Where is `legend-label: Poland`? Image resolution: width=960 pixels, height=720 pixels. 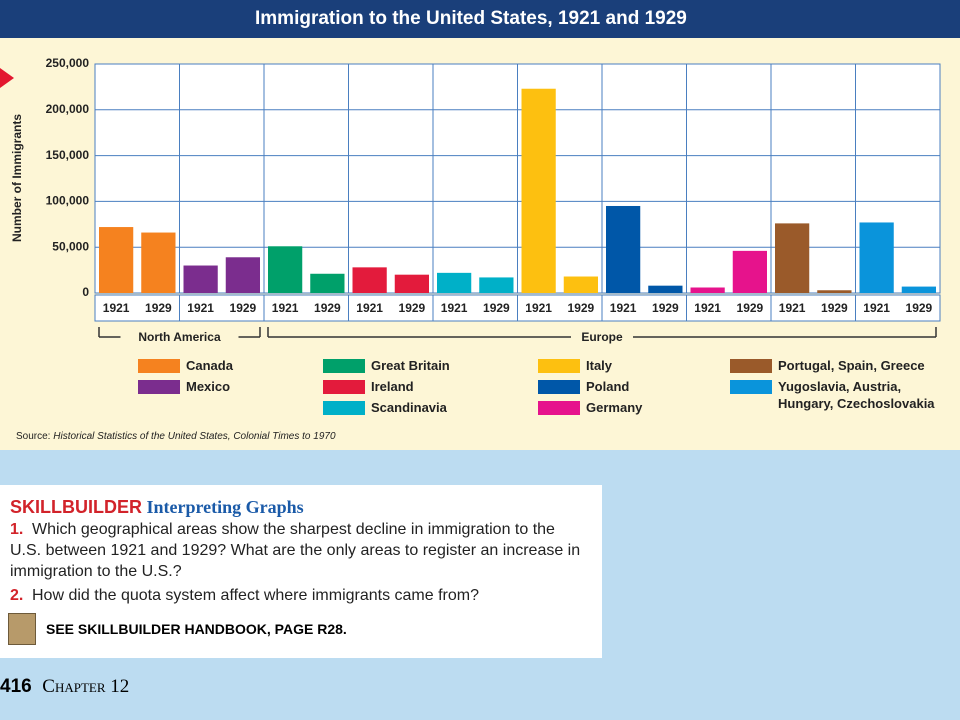 legend-label: Poland is located at coordinates (608, 386).